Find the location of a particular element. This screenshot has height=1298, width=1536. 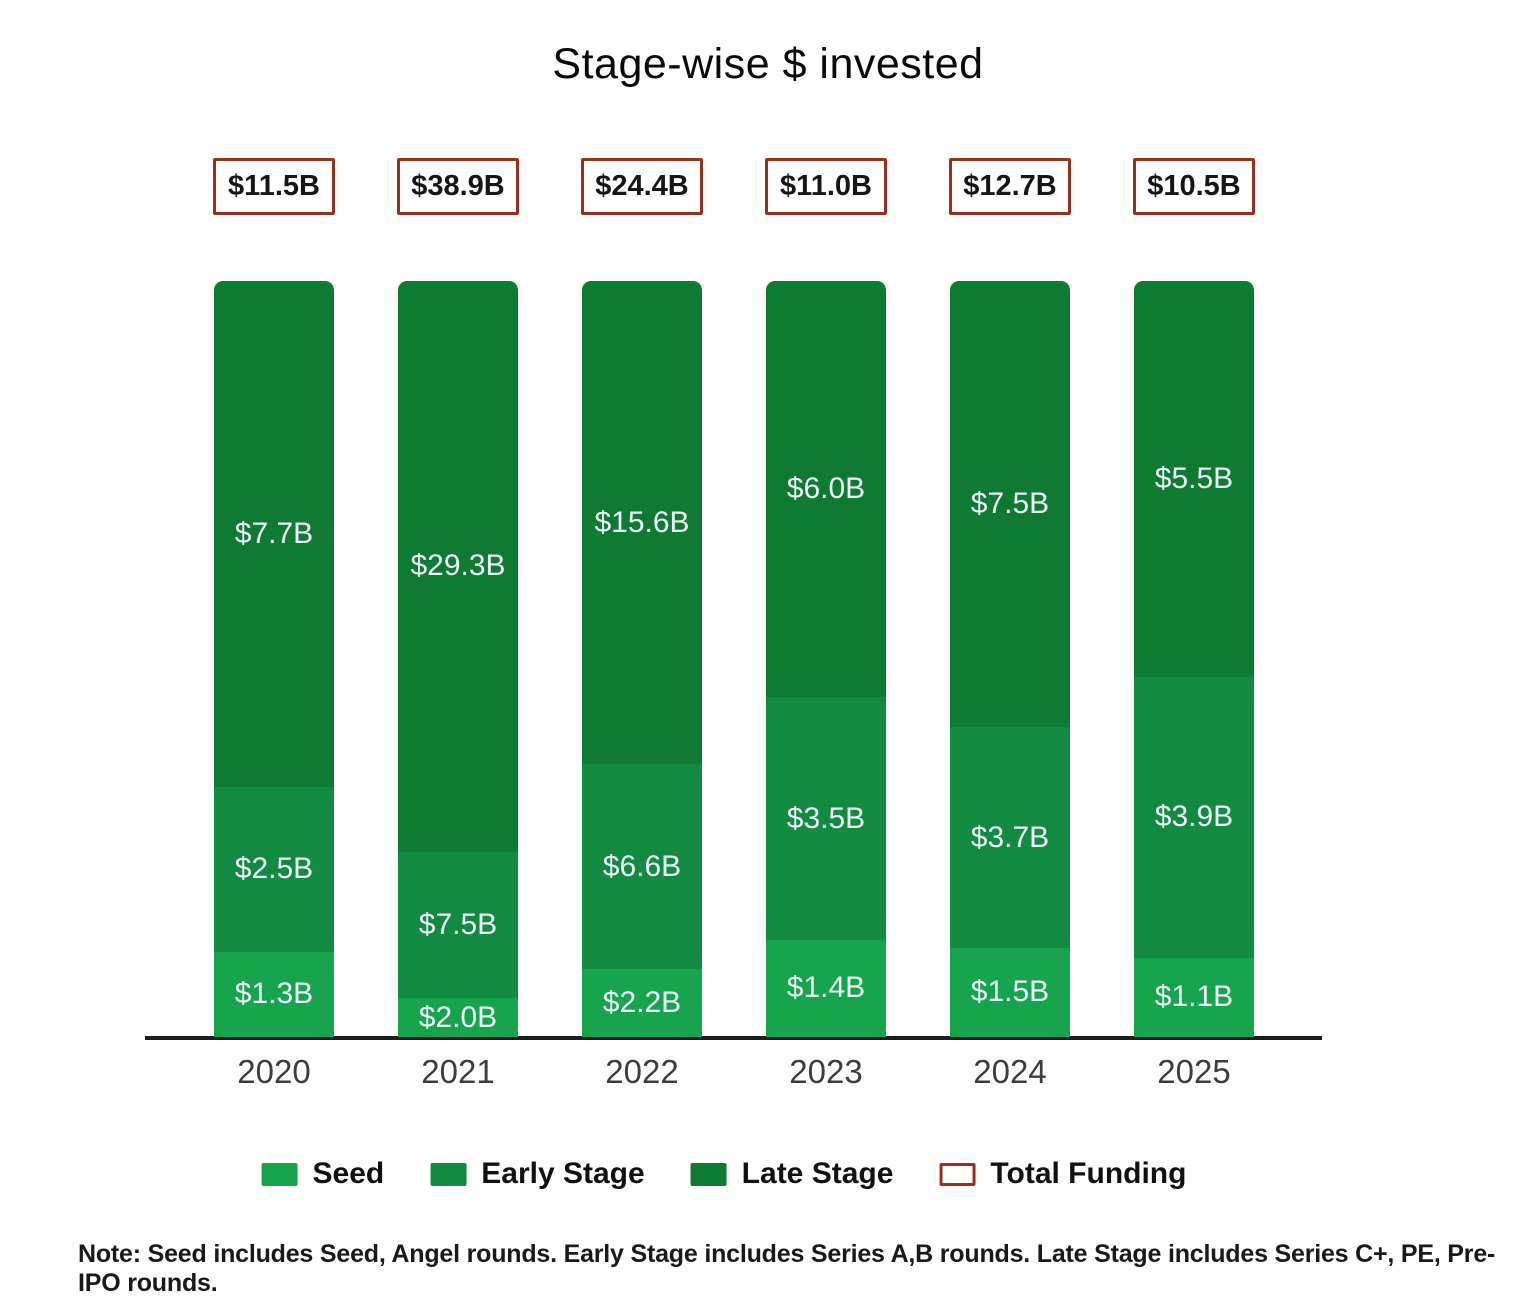

total-funding-badge-2021: $38.9B is located at coordinates (458, 186).